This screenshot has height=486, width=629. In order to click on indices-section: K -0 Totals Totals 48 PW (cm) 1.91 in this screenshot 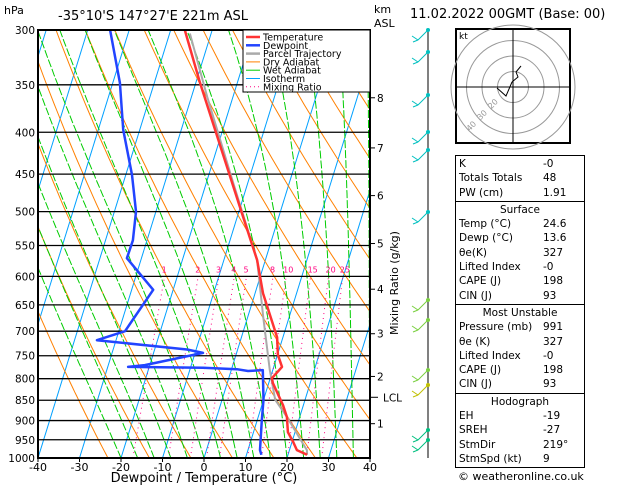, I will do `click(520, 178)`.